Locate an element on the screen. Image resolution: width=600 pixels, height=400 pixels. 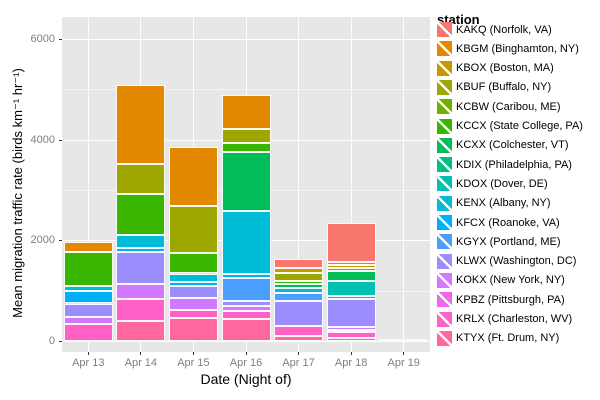
legend-item-kfcx: KFCX (Roanoke, VA) is located at coordinates (498, 222).